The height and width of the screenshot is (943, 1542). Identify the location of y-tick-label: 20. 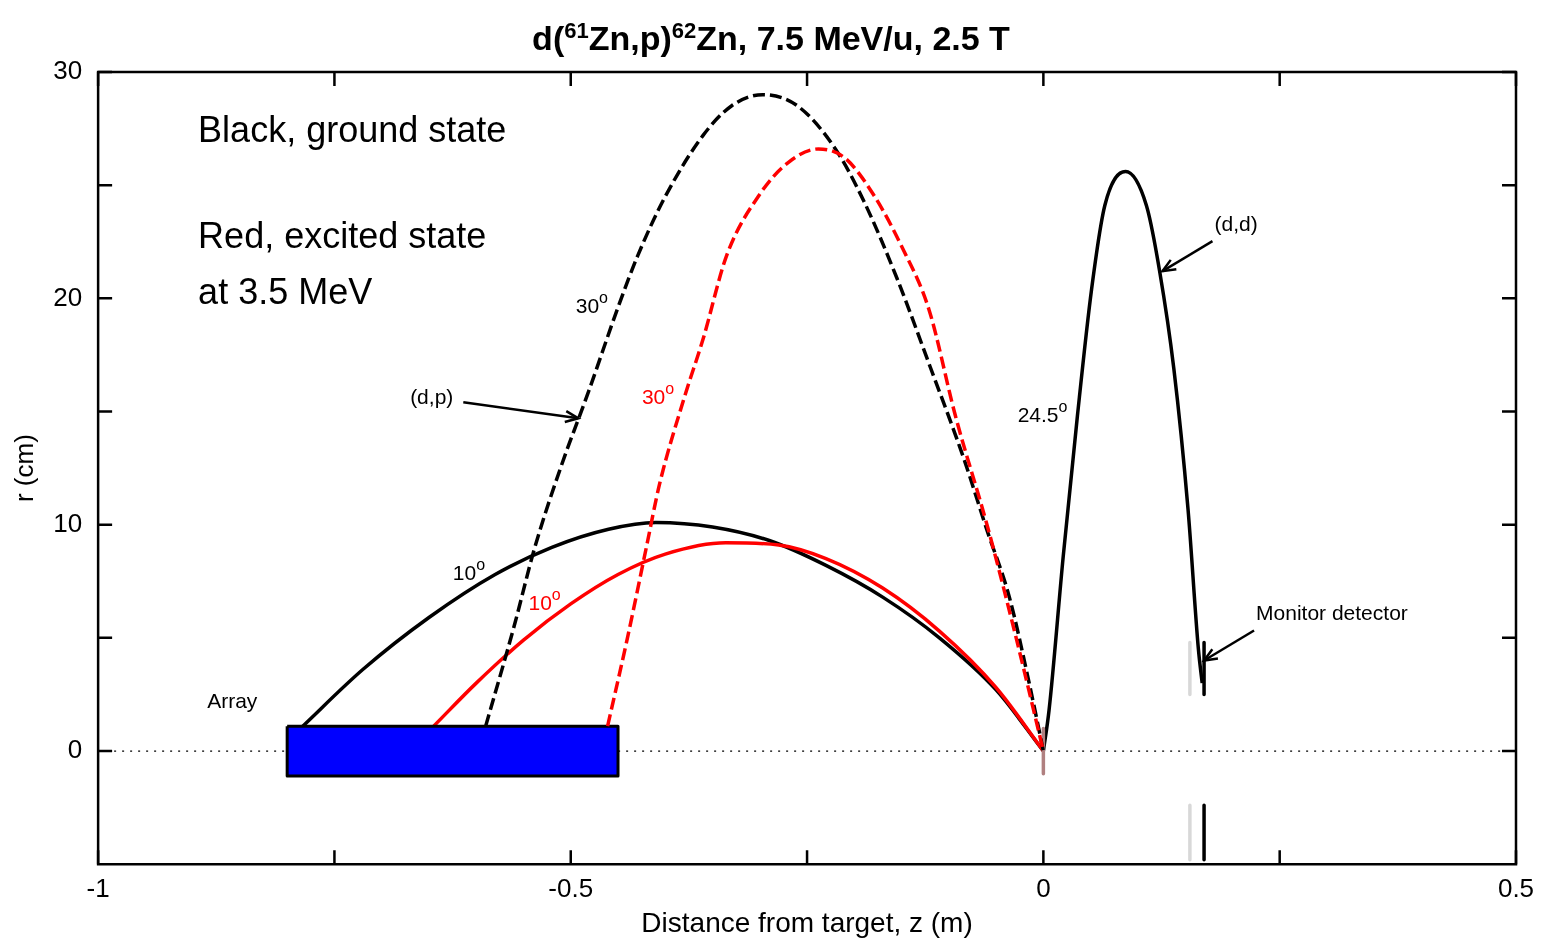
(68, 296).